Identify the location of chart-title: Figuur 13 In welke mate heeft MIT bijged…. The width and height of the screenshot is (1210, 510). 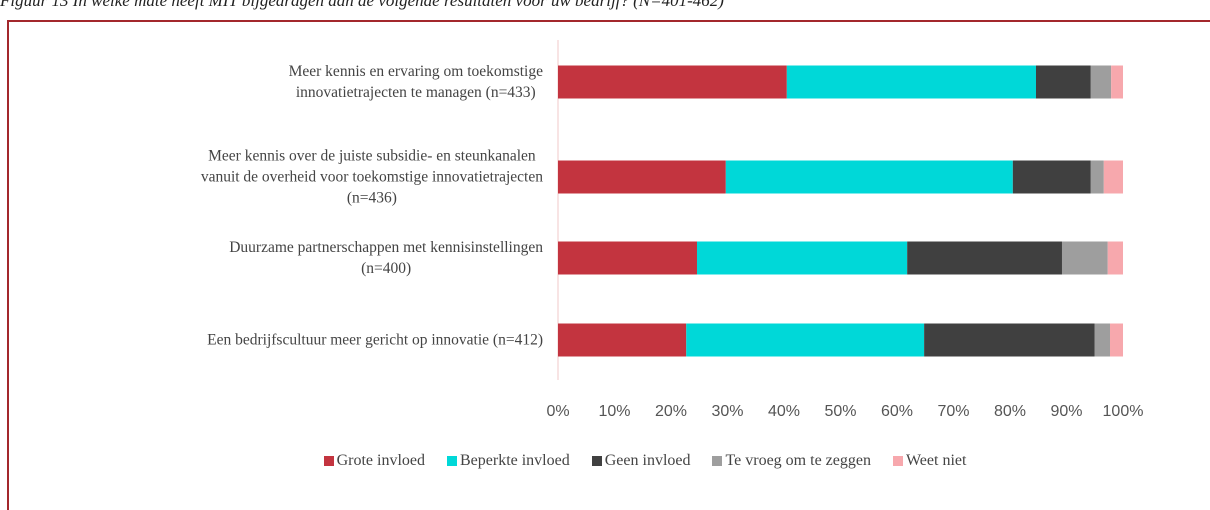
(362, 5).